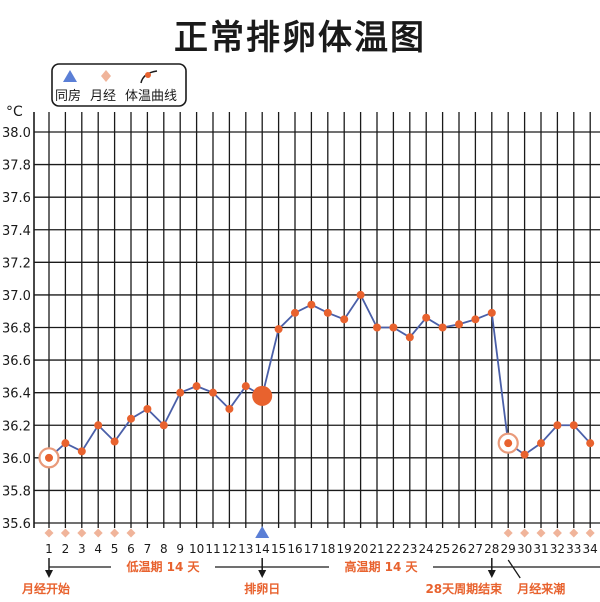  What do you see at coordinates (540, 549) in the screenshot?
I see `x-tick-label: 31` at bounding box center [540, 549].